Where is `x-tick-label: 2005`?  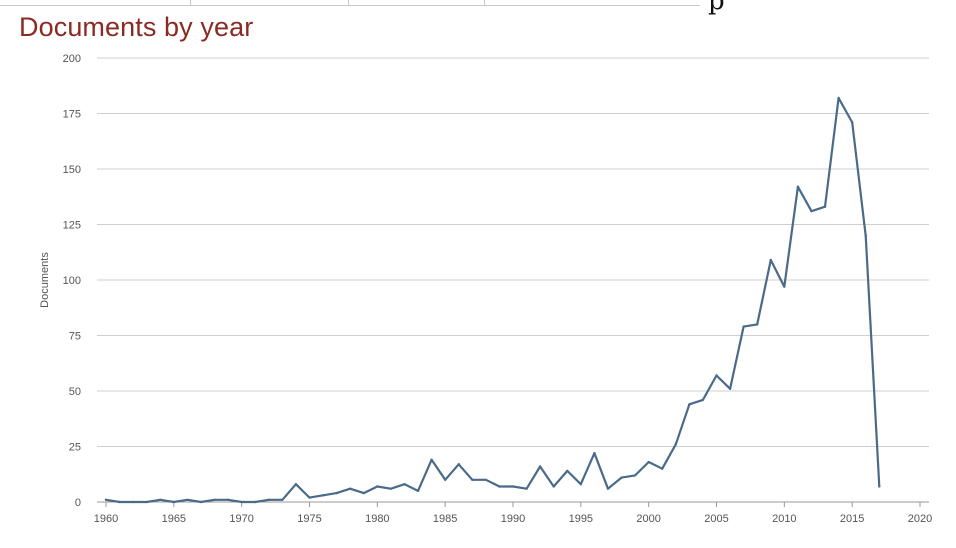 x-tick-label: 2005 is located at coordinates (716, 519).